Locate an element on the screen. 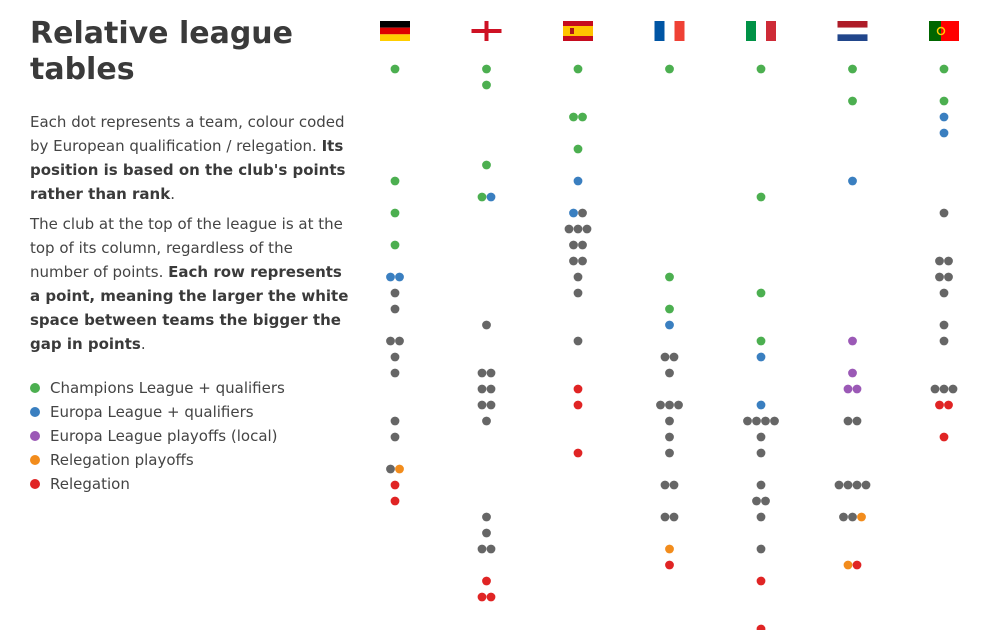  italy-flag is located at coordinates (761, 31).